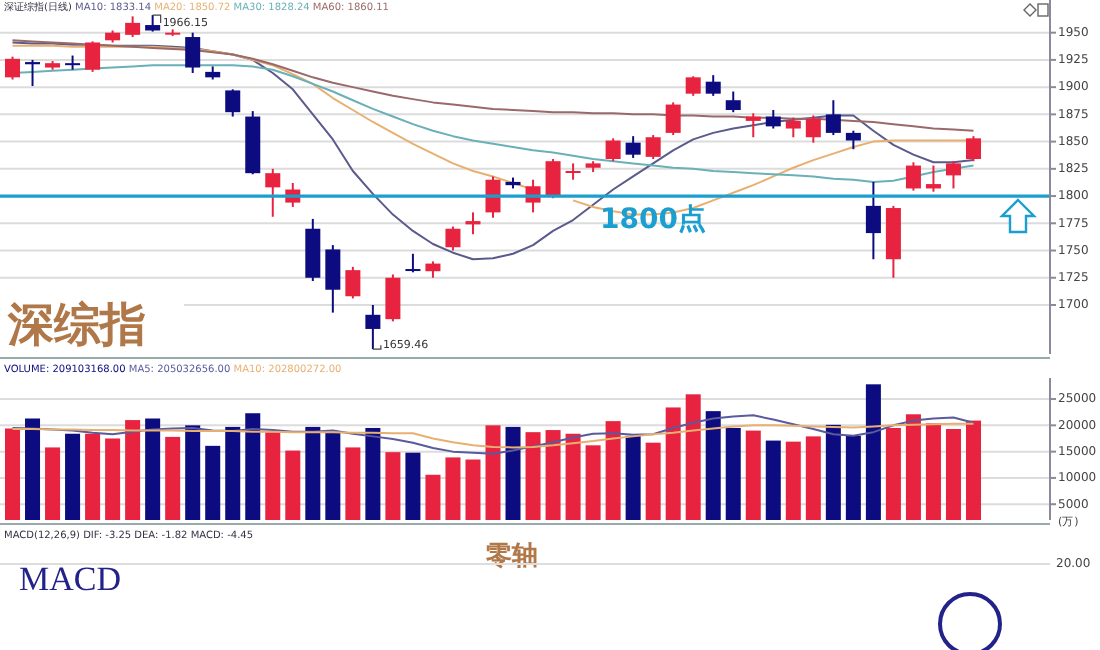 This screenshot has height=650, width=1100. Describe the element at coordinates (653, 220) in the screenshot. I see `ref-line-label: 1800点` at that location.